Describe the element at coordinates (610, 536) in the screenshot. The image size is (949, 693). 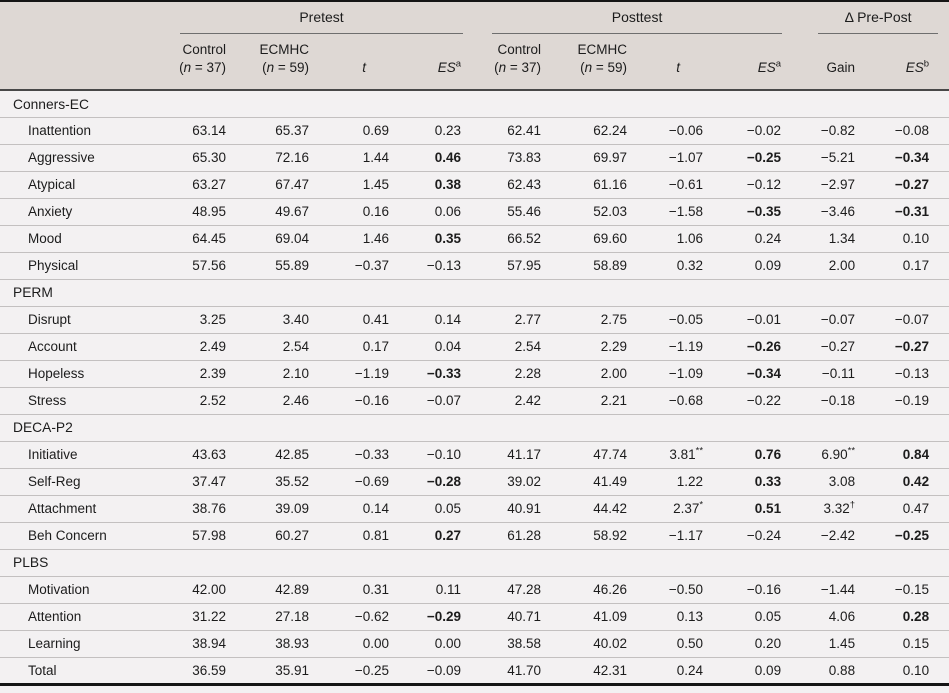
I see `cell-value: 58.92` at that location.